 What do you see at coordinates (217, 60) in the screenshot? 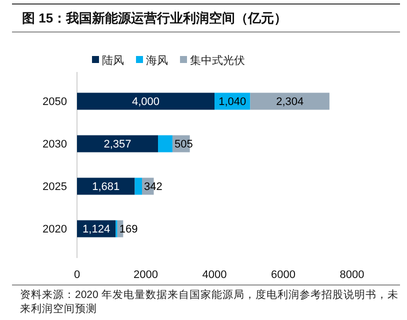
I see `legend-label: 集中式光伏` at bounding box center [217, 60].